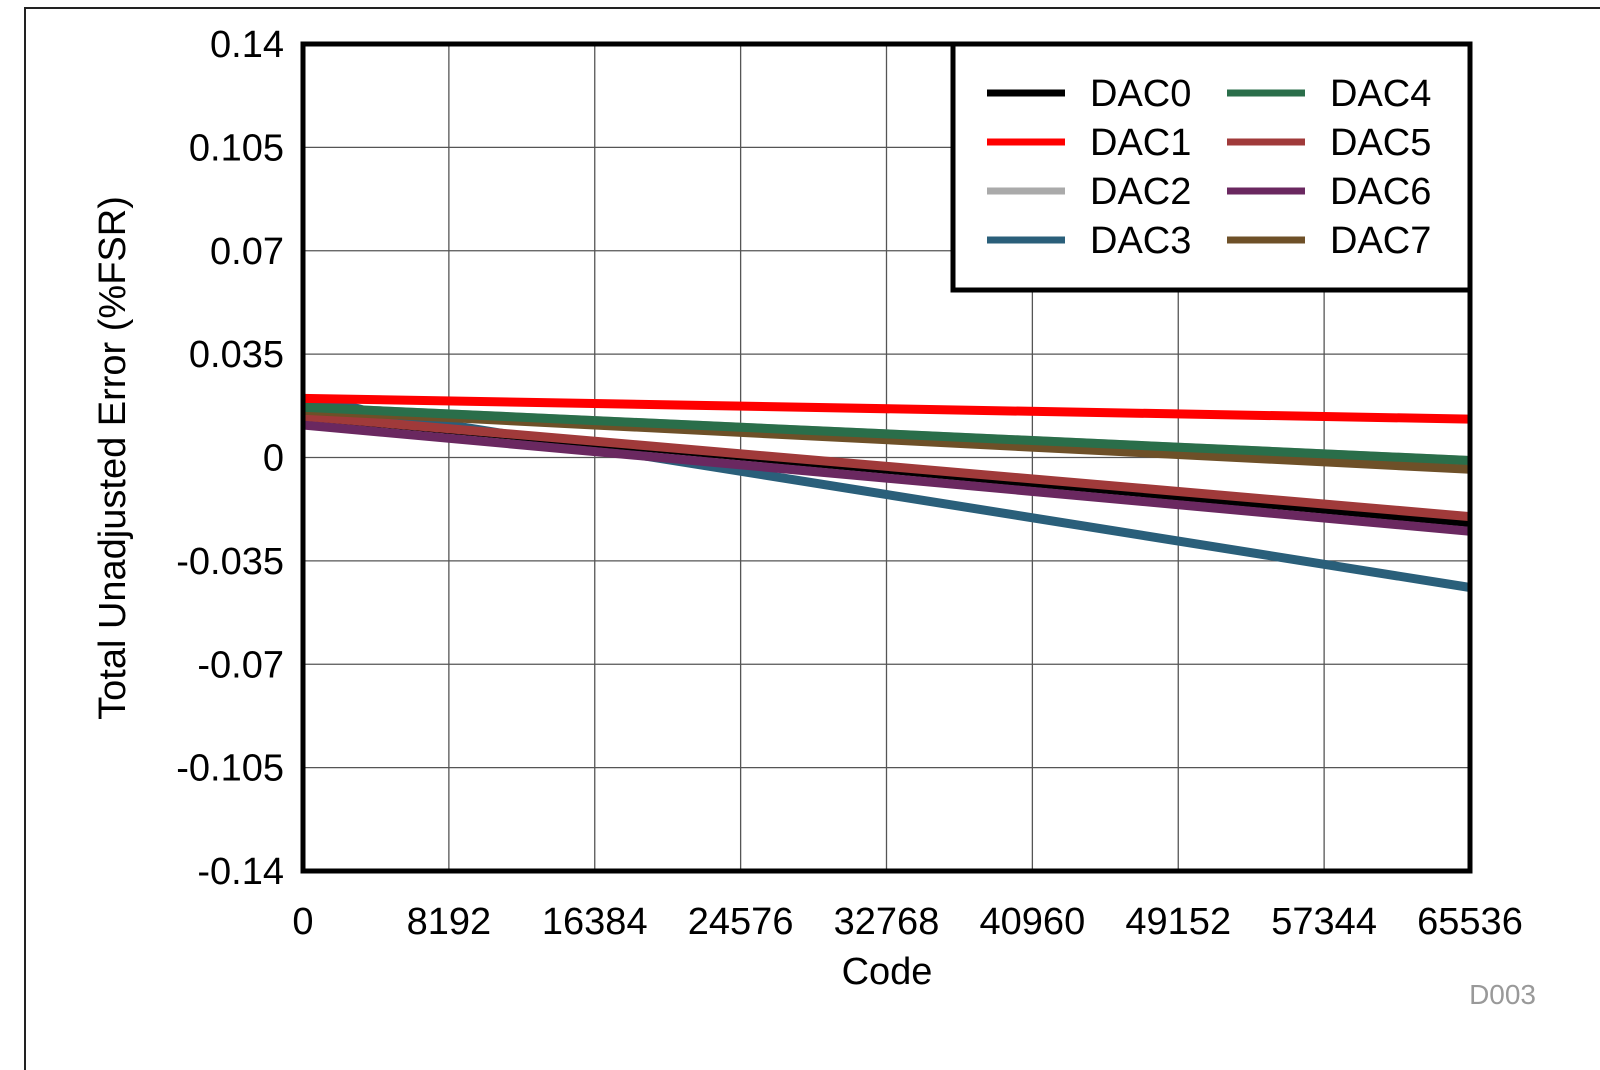 The width and height of the screenshot is (1600, 1070). Describe the element at coordinates (1380, 192) in the screenshot. I see `legend-label: DAC6` at that location.